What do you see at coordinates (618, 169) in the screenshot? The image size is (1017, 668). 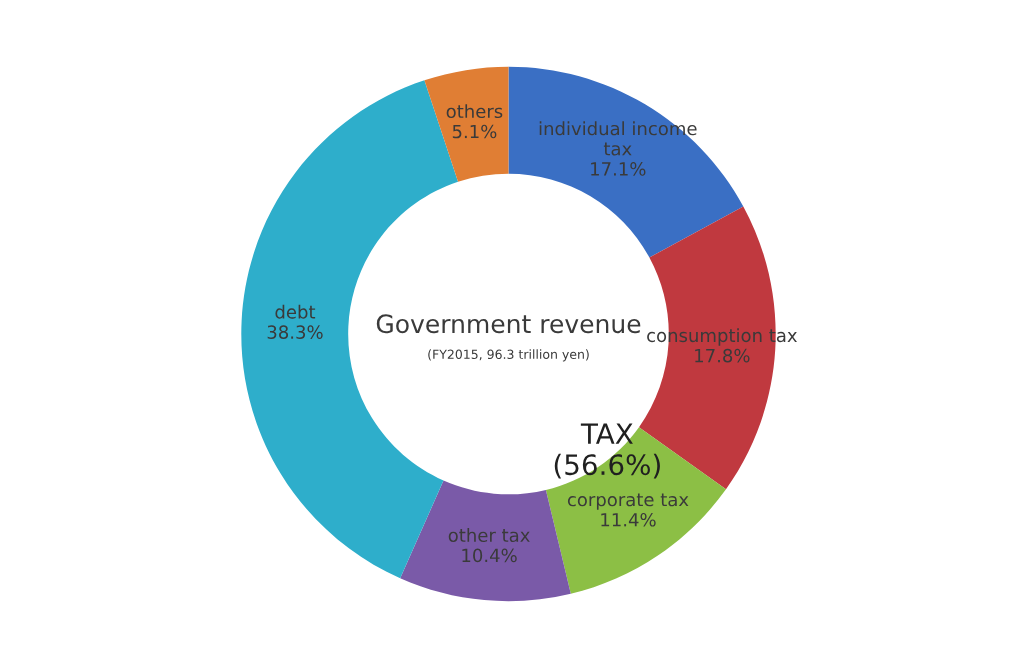 I see `data-label: 17.1%` at bounding box center [618, 169].